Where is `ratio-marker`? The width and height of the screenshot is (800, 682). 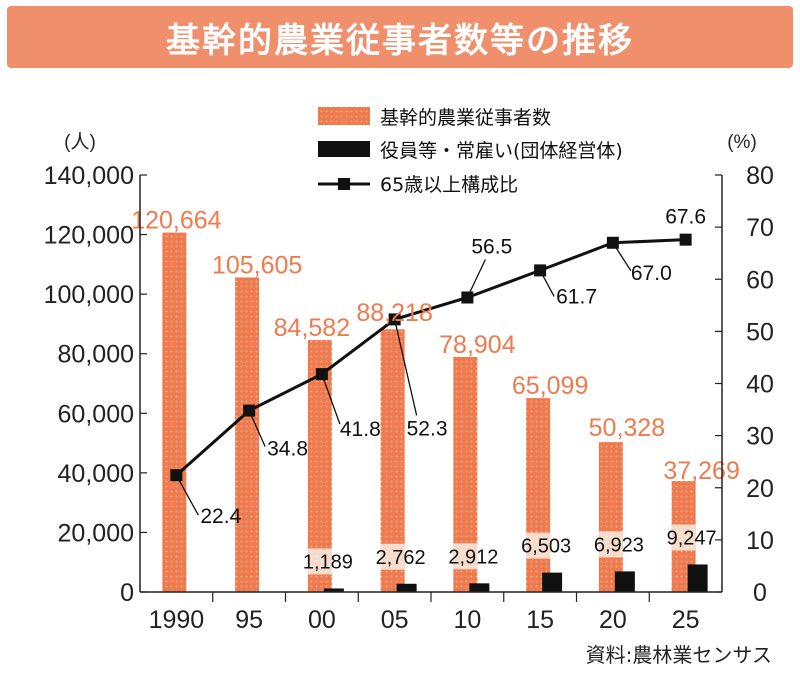 ratio-marker is located at coordinates (685, 239).